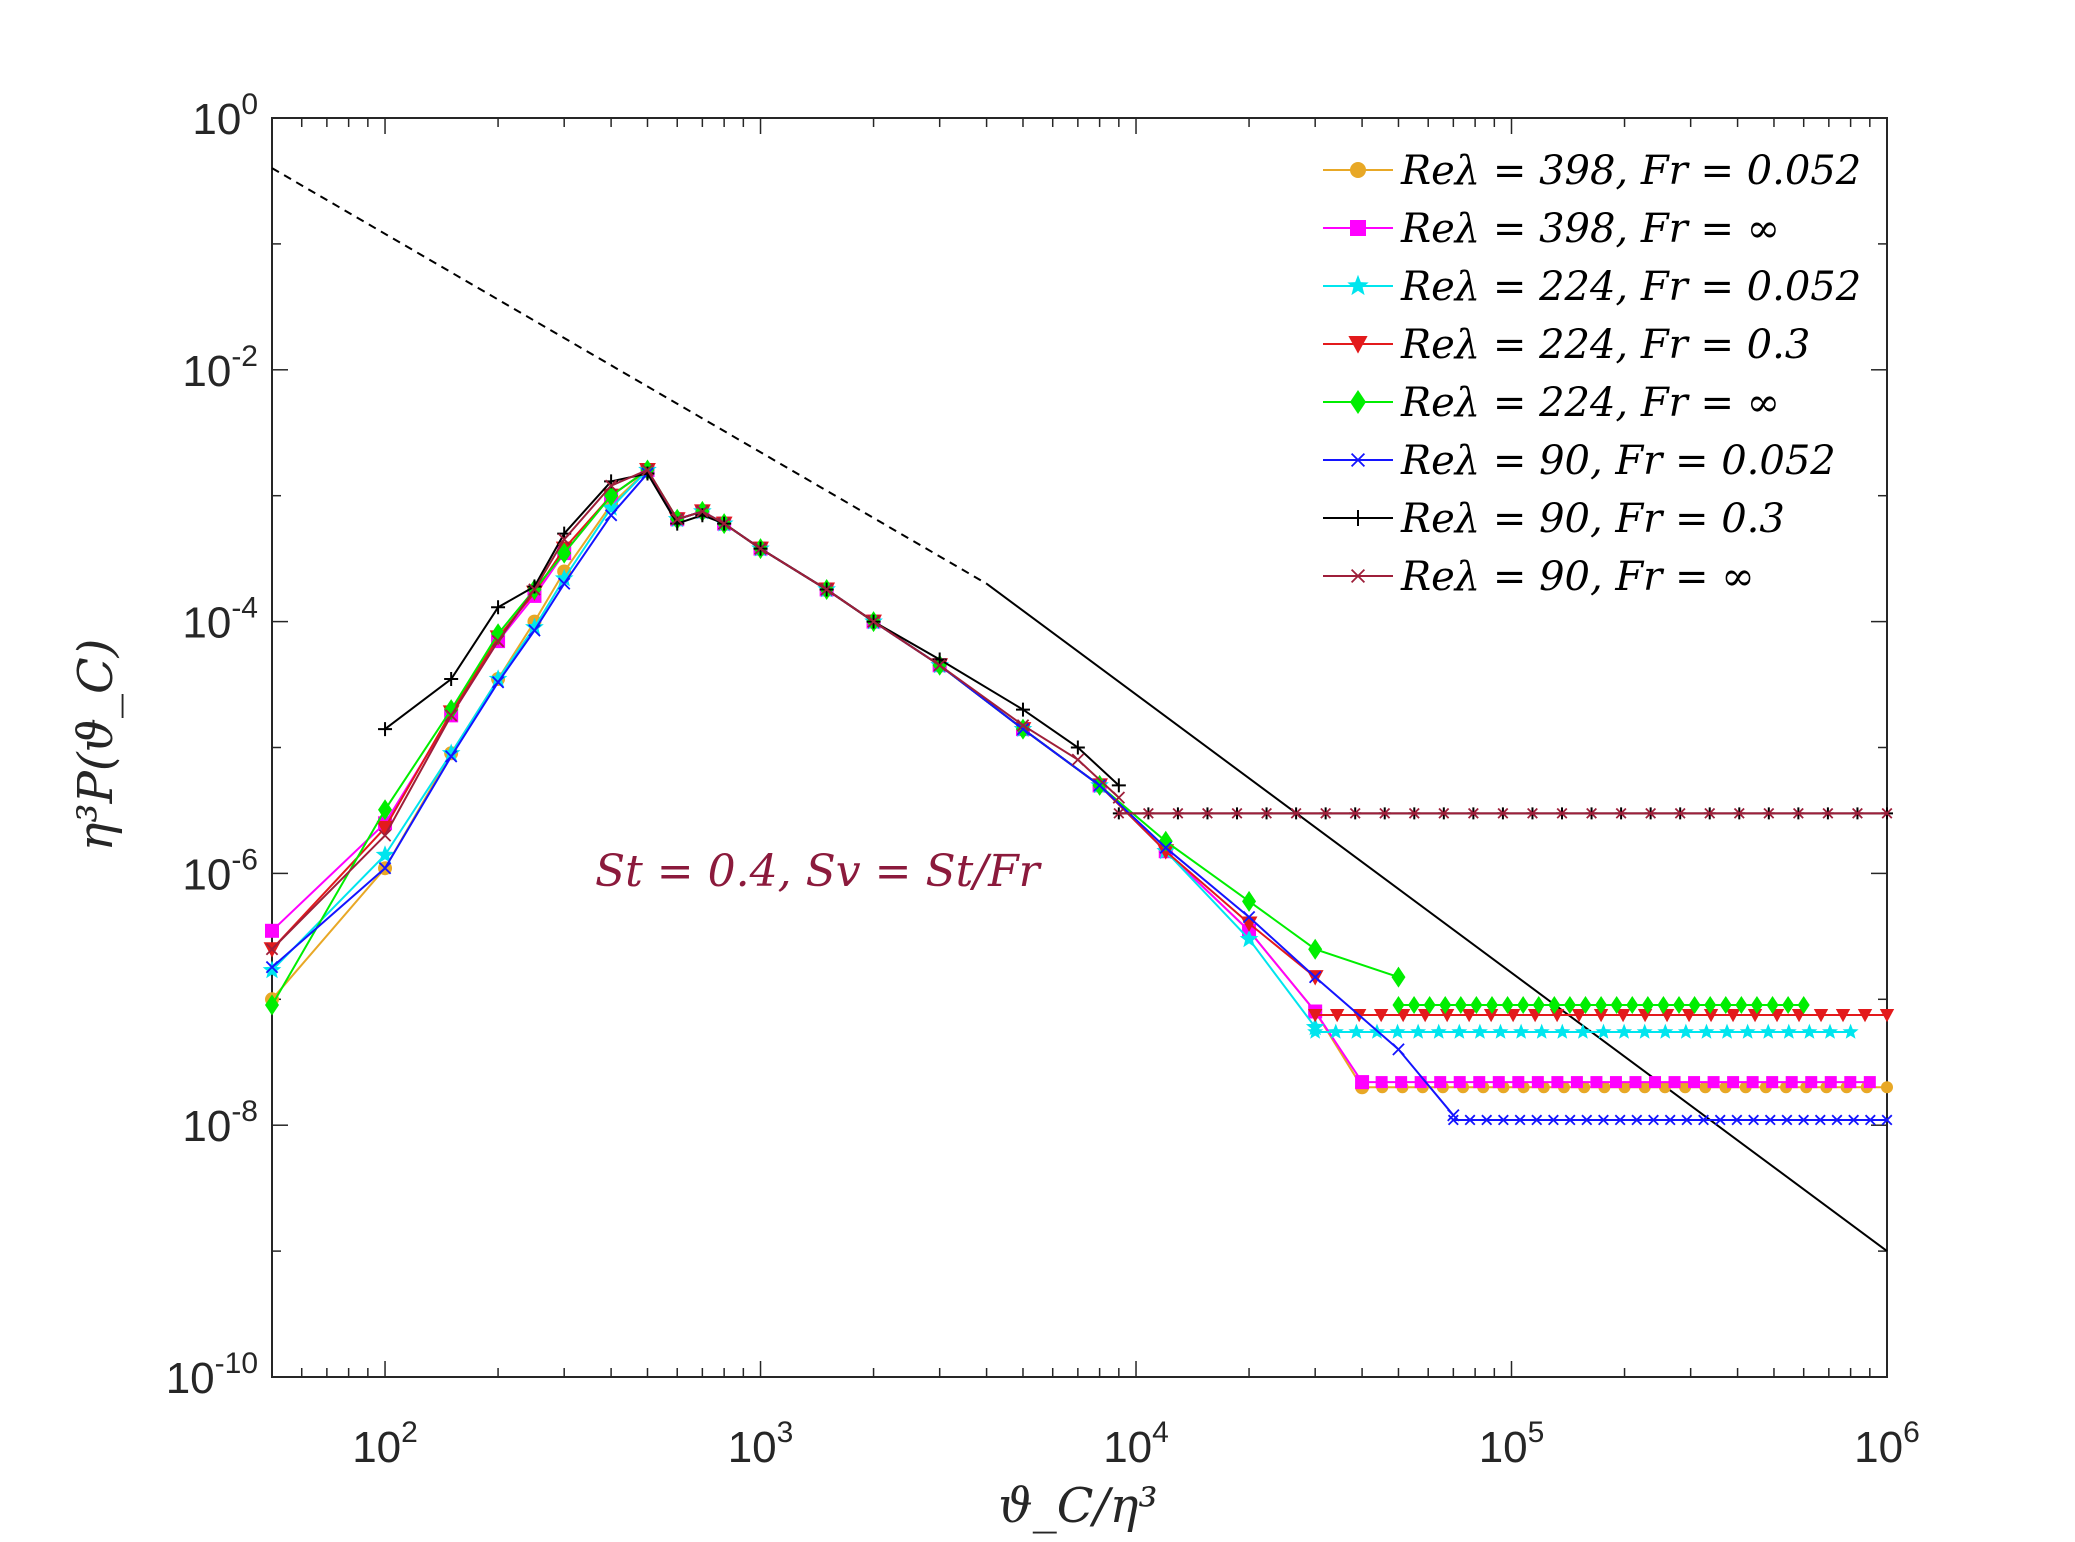  Describe the element at coordinates (629, 376) in the screenshot. I see `reference-line-dashed` at that location.